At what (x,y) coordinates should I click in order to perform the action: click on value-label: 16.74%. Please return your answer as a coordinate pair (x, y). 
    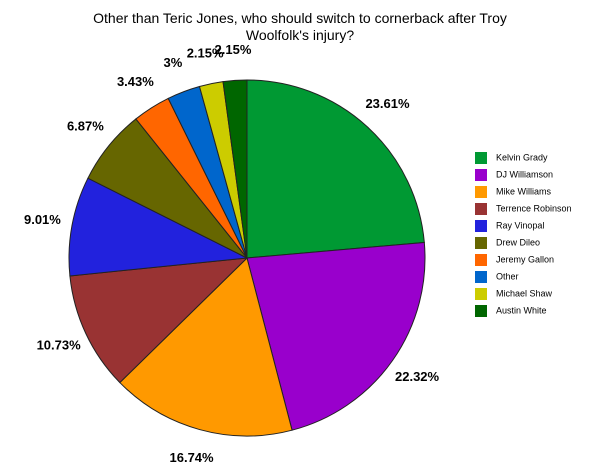
    Looking at the image, I should click on (192, 456).